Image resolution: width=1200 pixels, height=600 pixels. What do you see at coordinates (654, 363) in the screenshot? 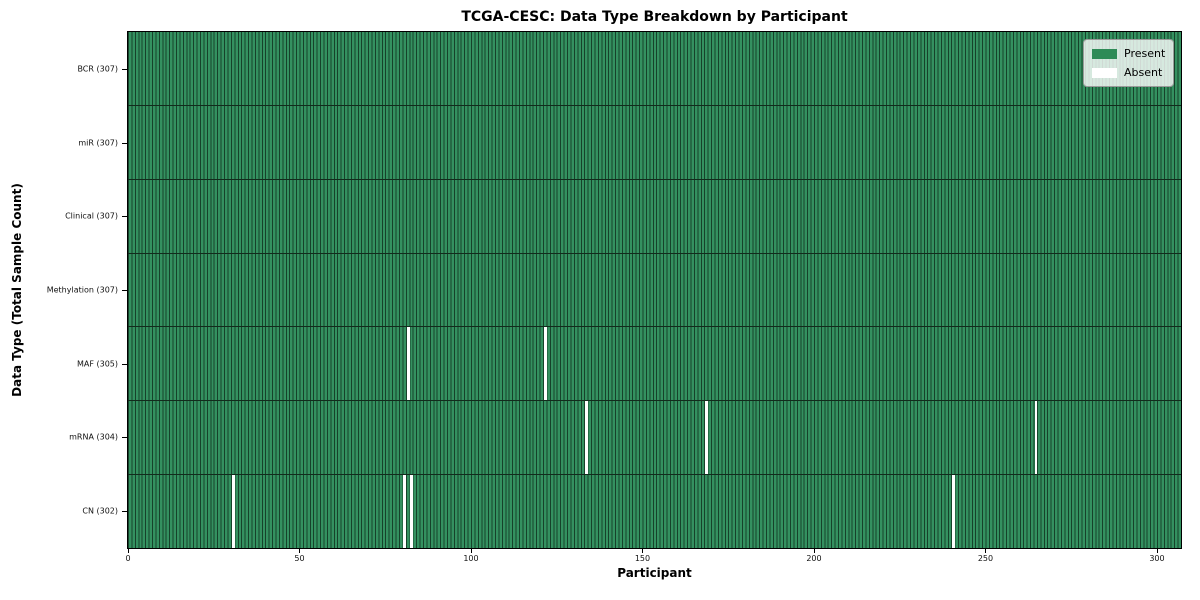
I see `heatmap-row-maf` at bounding box center [654, 363].